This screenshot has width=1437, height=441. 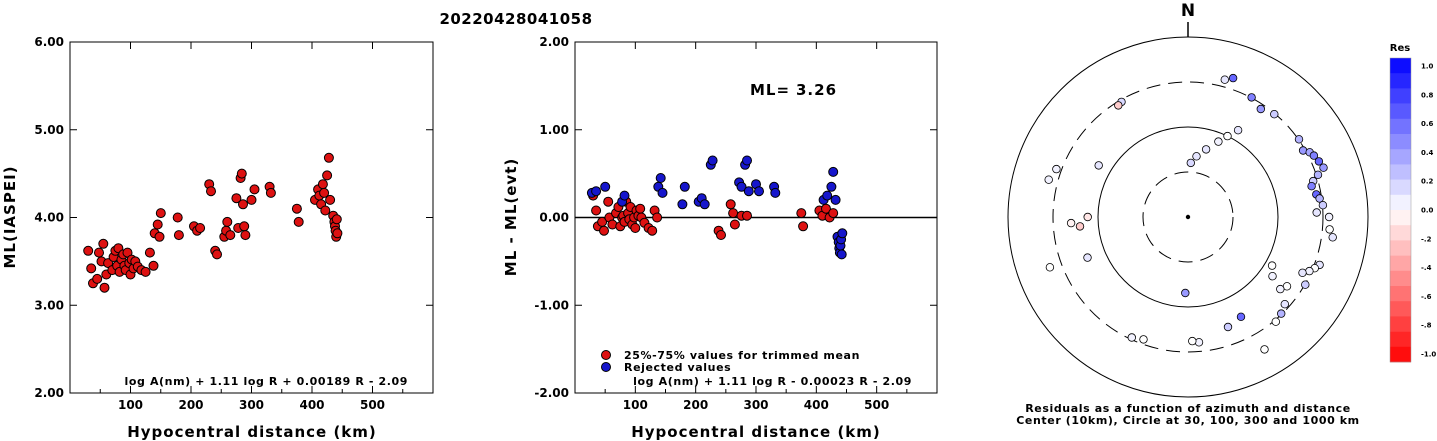 What do you see at coordinates (1428, 355) in the screenshot?
I see `colorbar-tick-label: -1.0` at bounding box center [1428, 355].